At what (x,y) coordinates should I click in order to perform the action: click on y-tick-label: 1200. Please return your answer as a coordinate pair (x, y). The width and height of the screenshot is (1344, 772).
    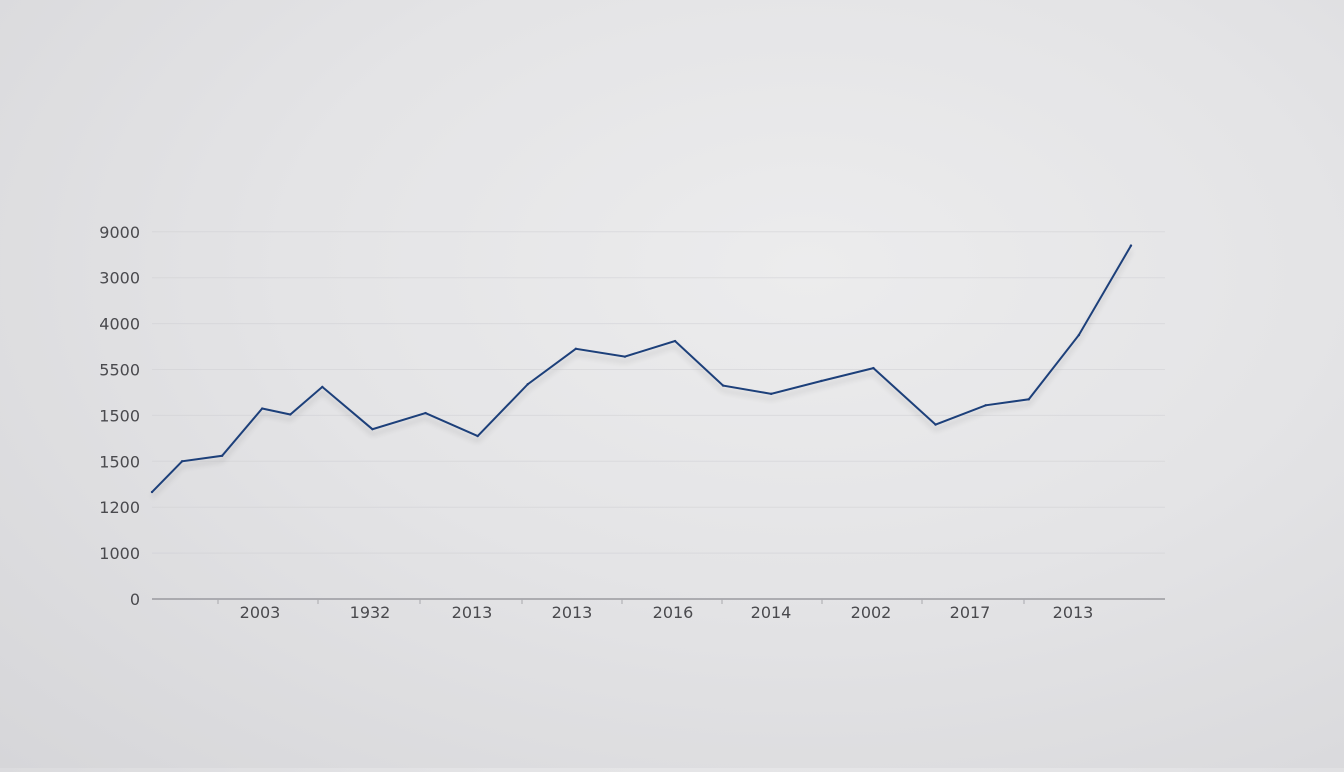
    Looking at the image, I should click on (119, 507).